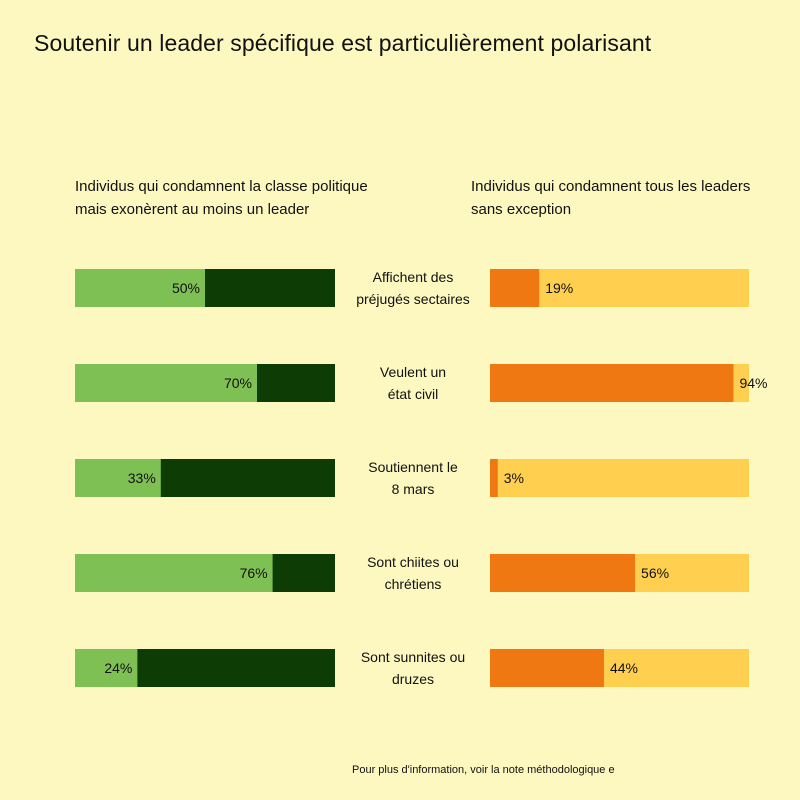 This screenshot has height=800, width=800. What do you see at coordinates (413, 383) in the screenshot?
I see `category-label: Veulent un état civil` at bounding box center [413, 383].